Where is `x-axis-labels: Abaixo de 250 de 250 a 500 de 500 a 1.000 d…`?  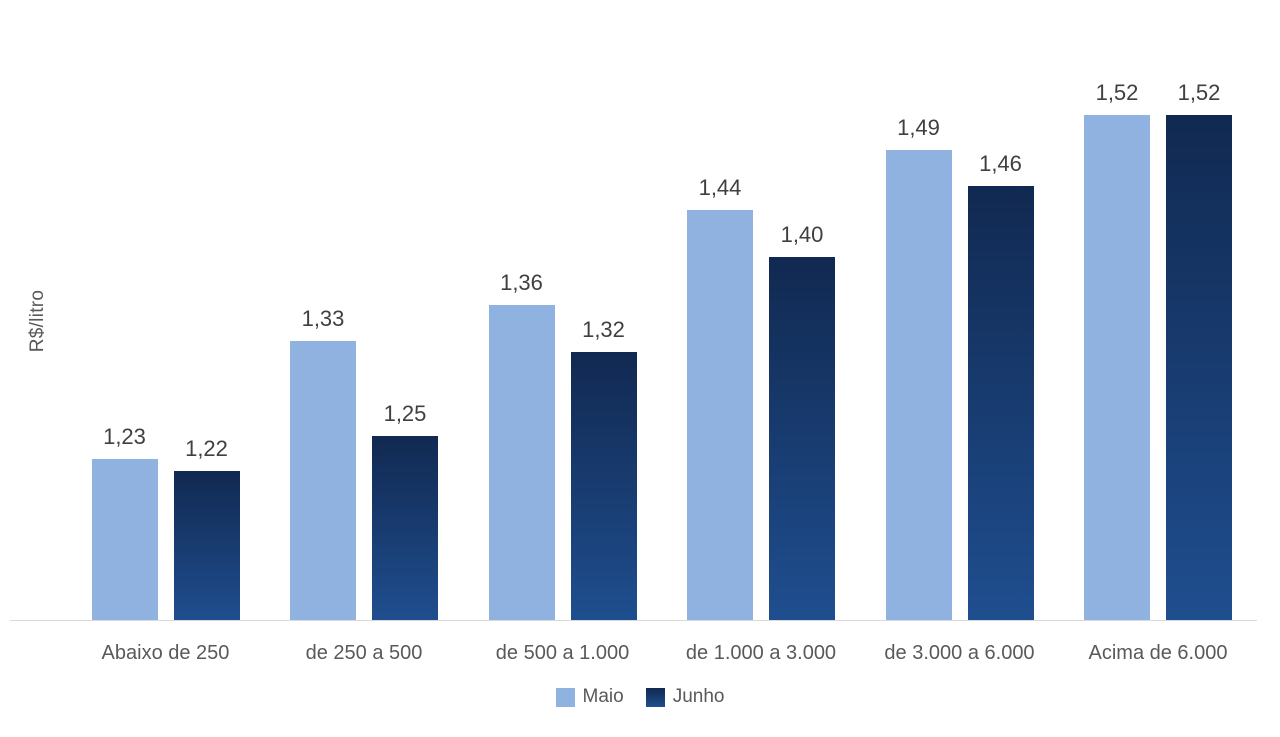
x-axis-labels: Abaixo de 250 de 250 a 500 de 500 a 1.000 d… is located at coordinates (640, 655).